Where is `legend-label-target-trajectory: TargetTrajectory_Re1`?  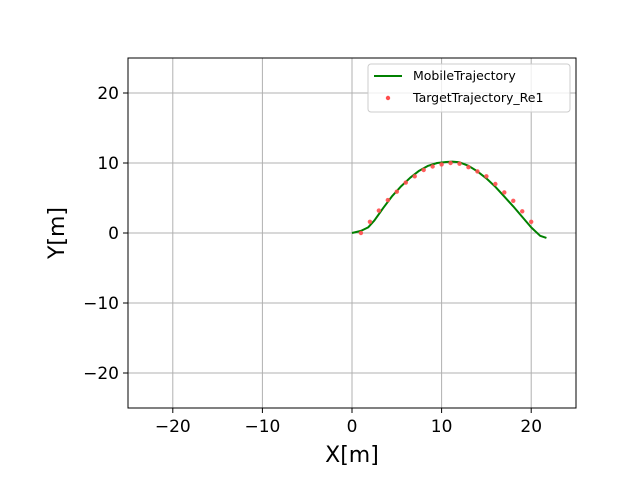 legend-label-target-trajectory: TargetTrajectory_Re1 is located at coordinates (477, 97).